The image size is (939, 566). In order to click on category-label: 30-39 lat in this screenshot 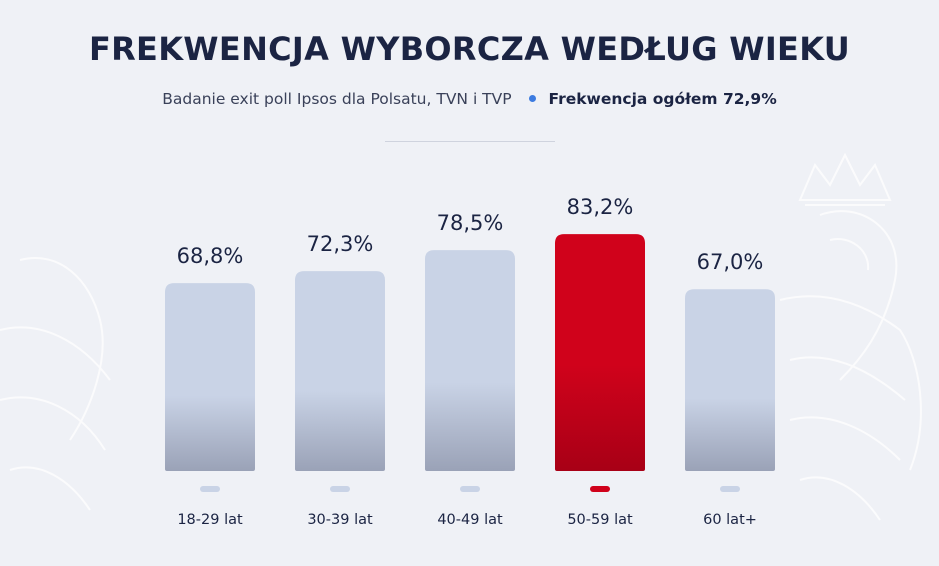, I will do `click(340, 520)`.